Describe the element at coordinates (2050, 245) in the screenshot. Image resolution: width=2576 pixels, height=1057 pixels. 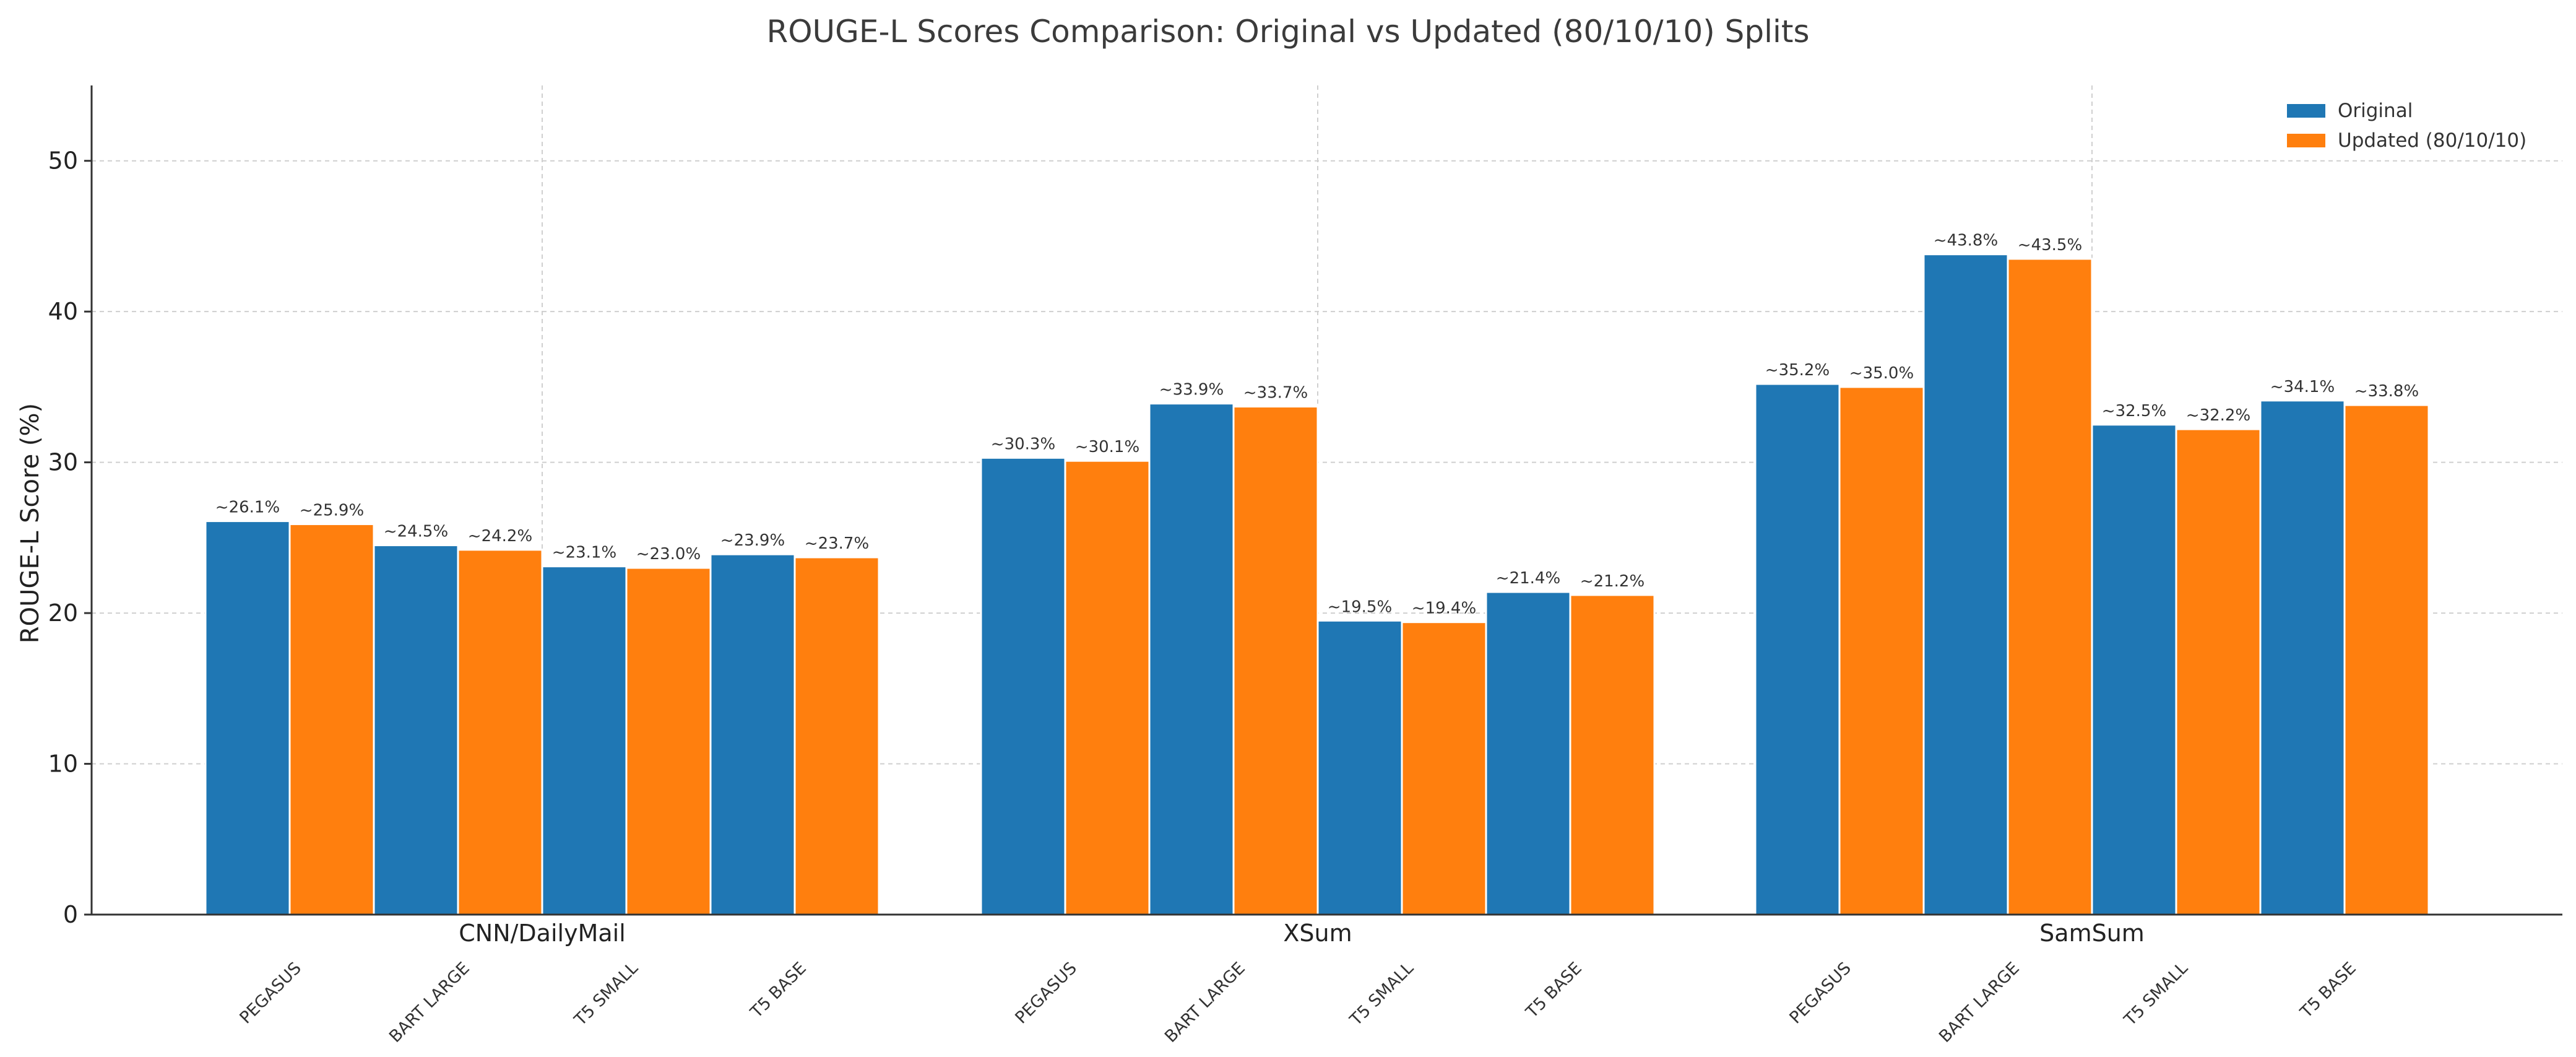
I see `data-label-updated: ~43.5%` at that location.